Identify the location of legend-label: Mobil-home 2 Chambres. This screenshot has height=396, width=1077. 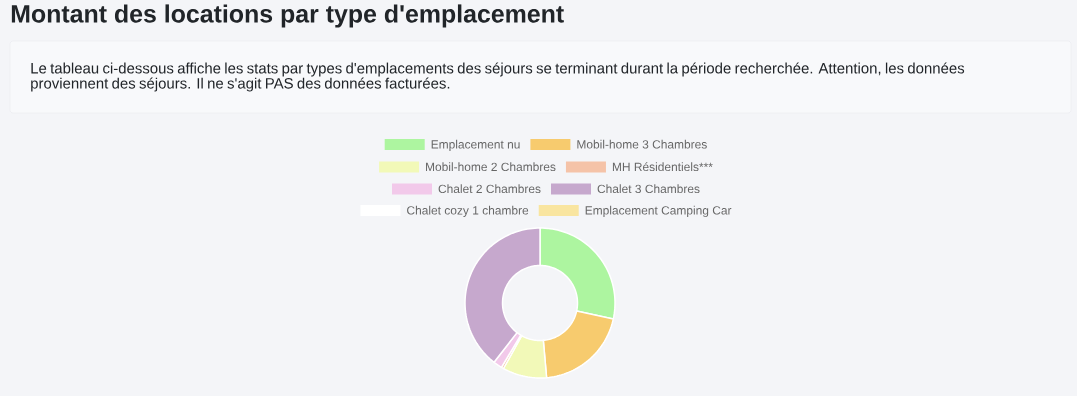
(491, 167).